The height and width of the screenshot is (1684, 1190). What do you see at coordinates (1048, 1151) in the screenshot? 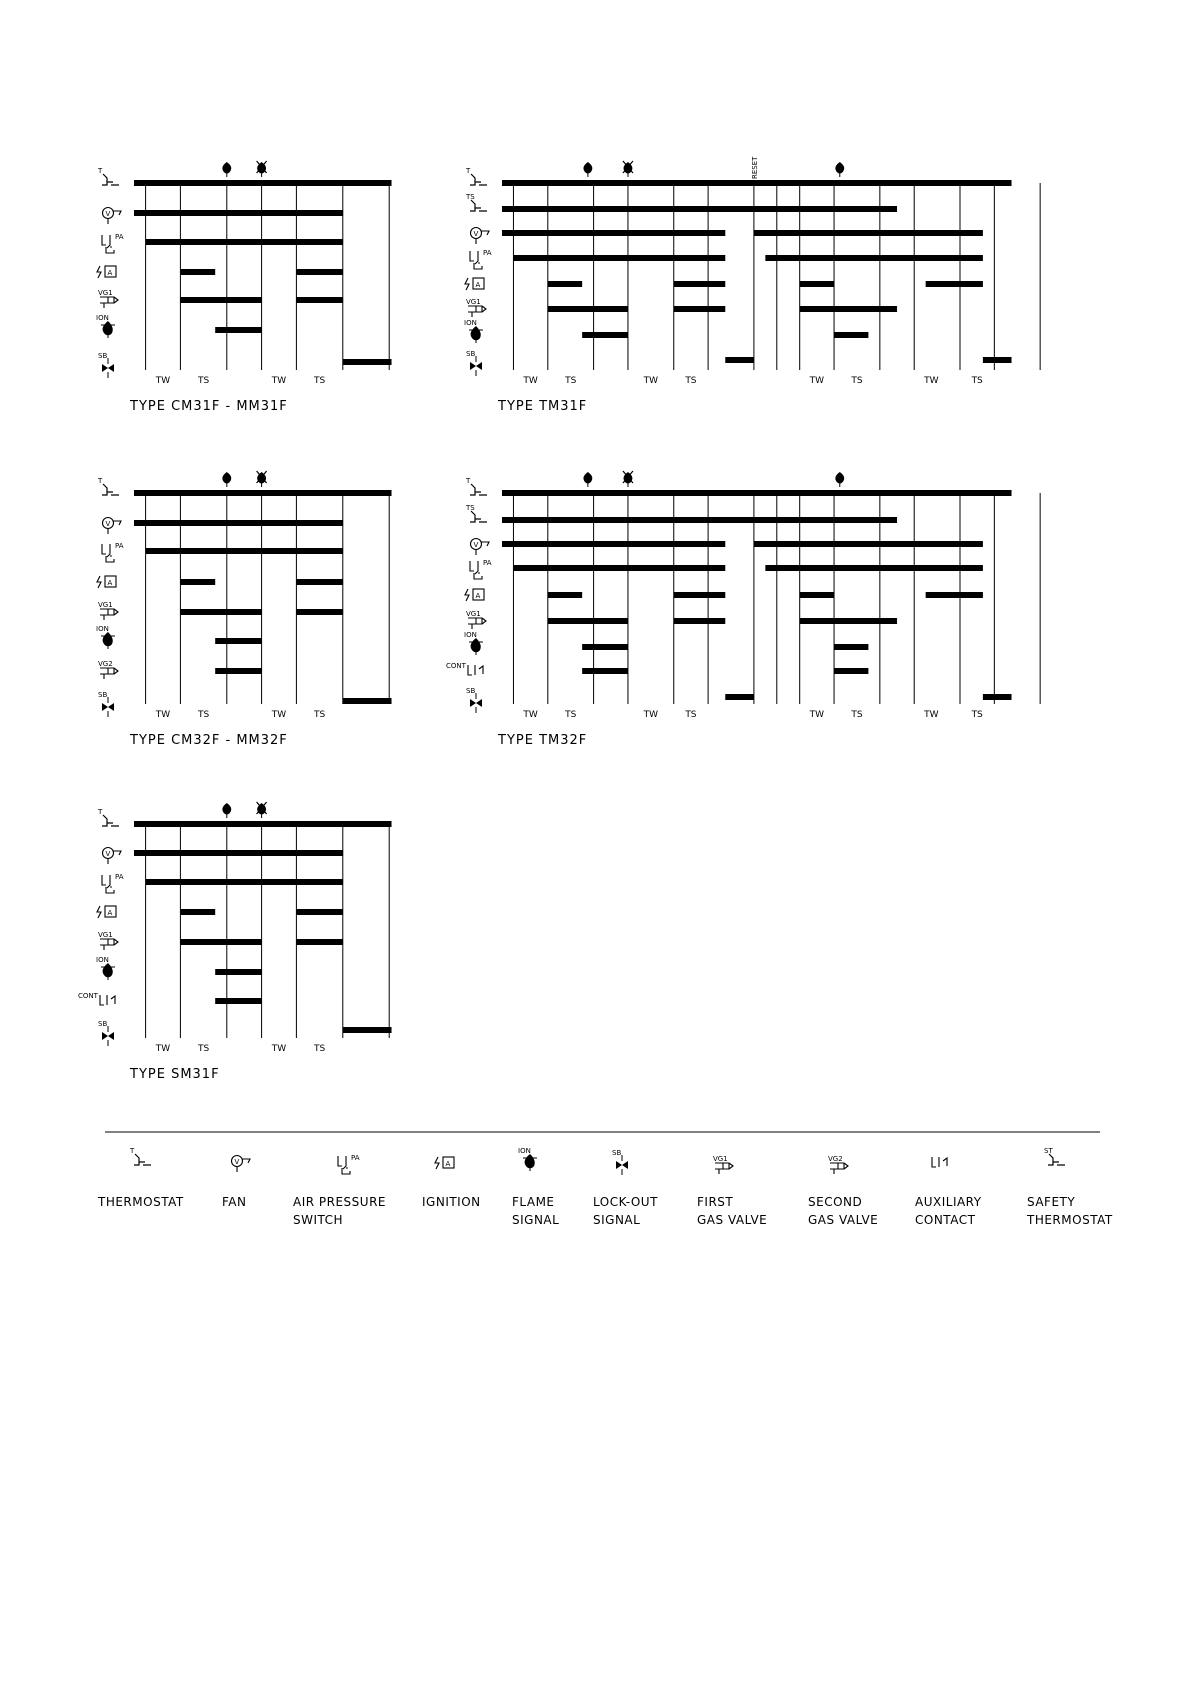
I see `thermostat-tag: ST` at bounding box center [1048, 1151].